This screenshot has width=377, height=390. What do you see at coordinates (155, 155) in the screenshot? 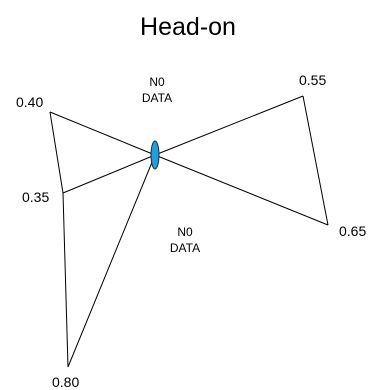
I see `center-marker` at bounding box center [155, 155].